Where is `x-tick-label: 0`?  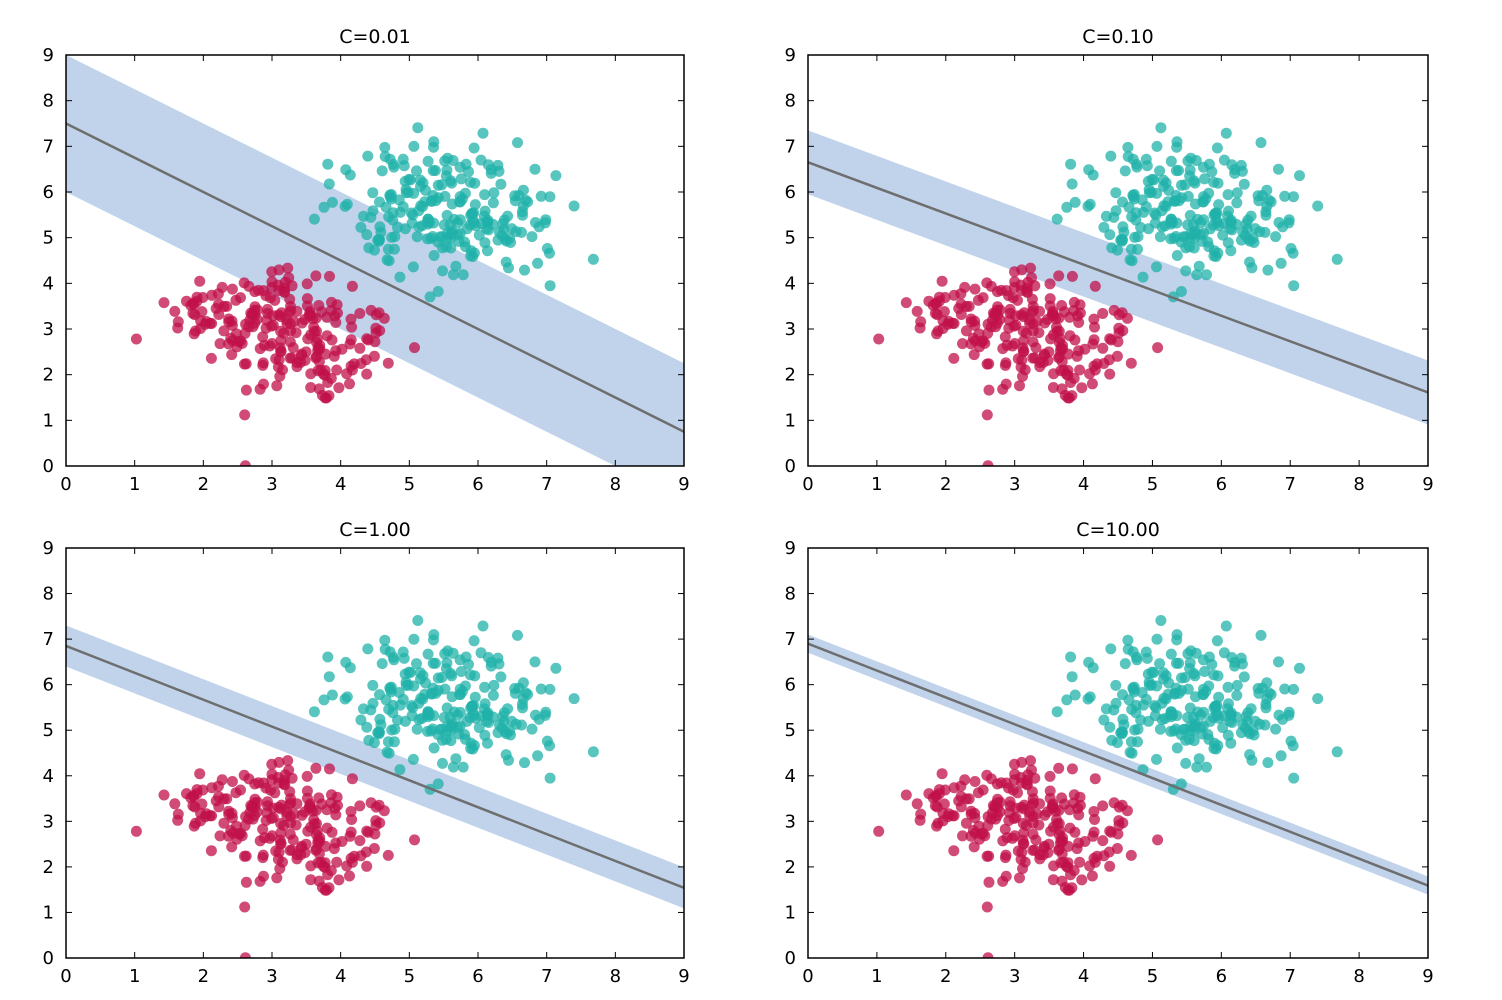
x-tick-label: 0 is located at coordinates (807, 484).